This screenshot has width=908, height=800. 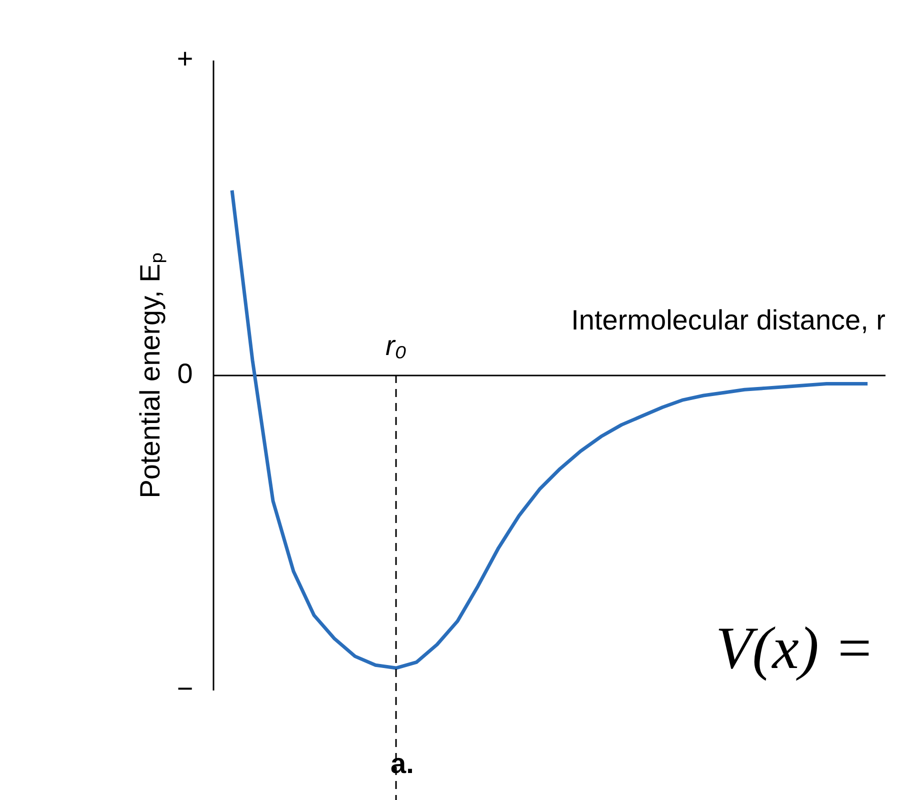 I want to click on x-axis-title: Intermolecular distance, r, so click(x=728, y=320).